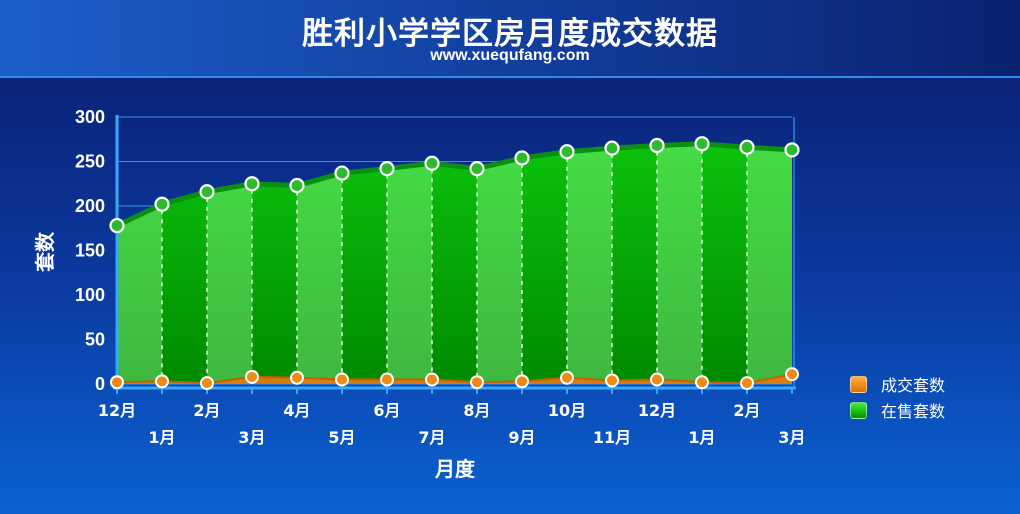  What do you see at coordinates (521, 437) in the screenshot?
I see `x-tick-label: 9月` at bounding box center [521, 437].